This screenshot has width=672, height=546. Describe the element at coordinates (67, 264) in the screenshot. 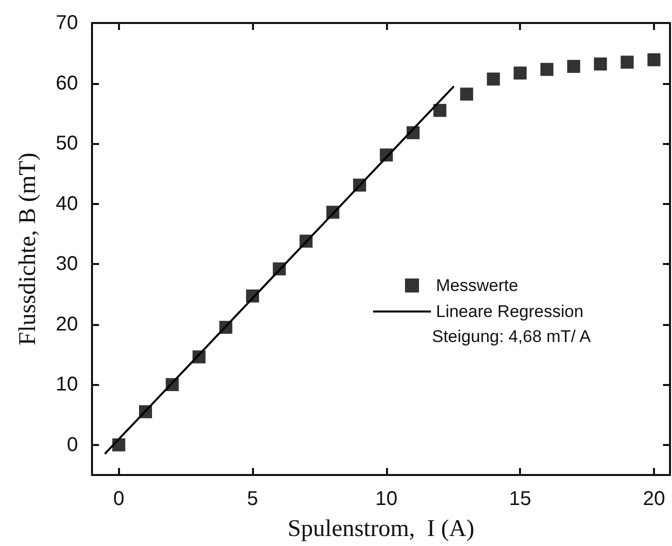

I see `y-tick-label: 30` at that location.